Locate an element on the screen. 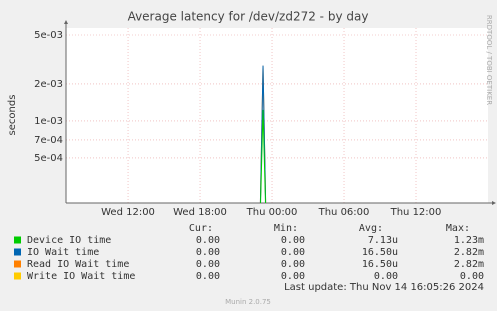  legend-label: Write IO Wait time is located at coordinates (81, 276).